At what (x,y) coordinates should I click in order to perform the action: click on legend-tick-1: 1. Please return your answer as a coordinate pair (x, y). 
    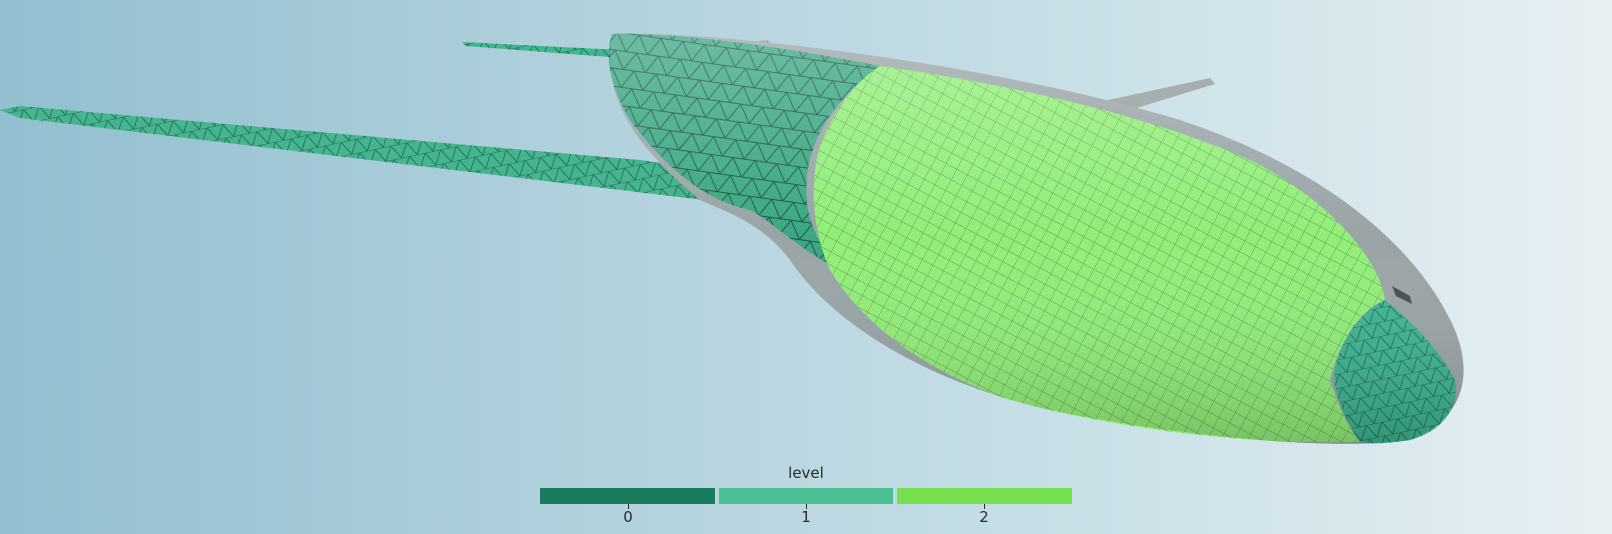
    Looking at the image, I should click on (806, 514).